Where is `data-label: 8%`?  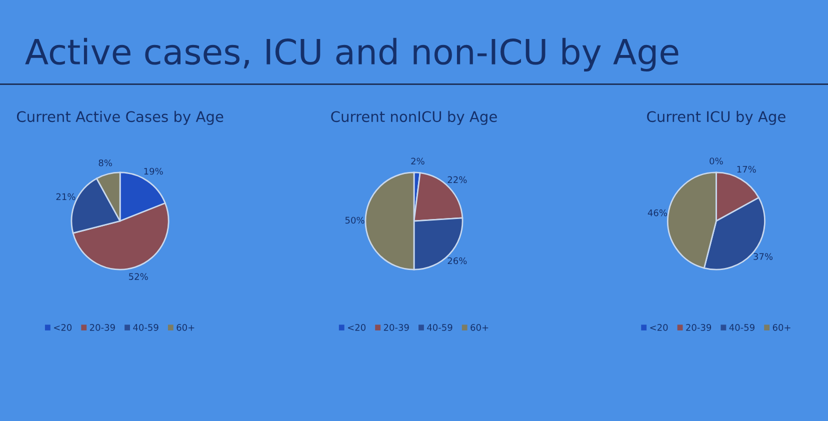 data-label: 8% is located at coordinates (105, 162).